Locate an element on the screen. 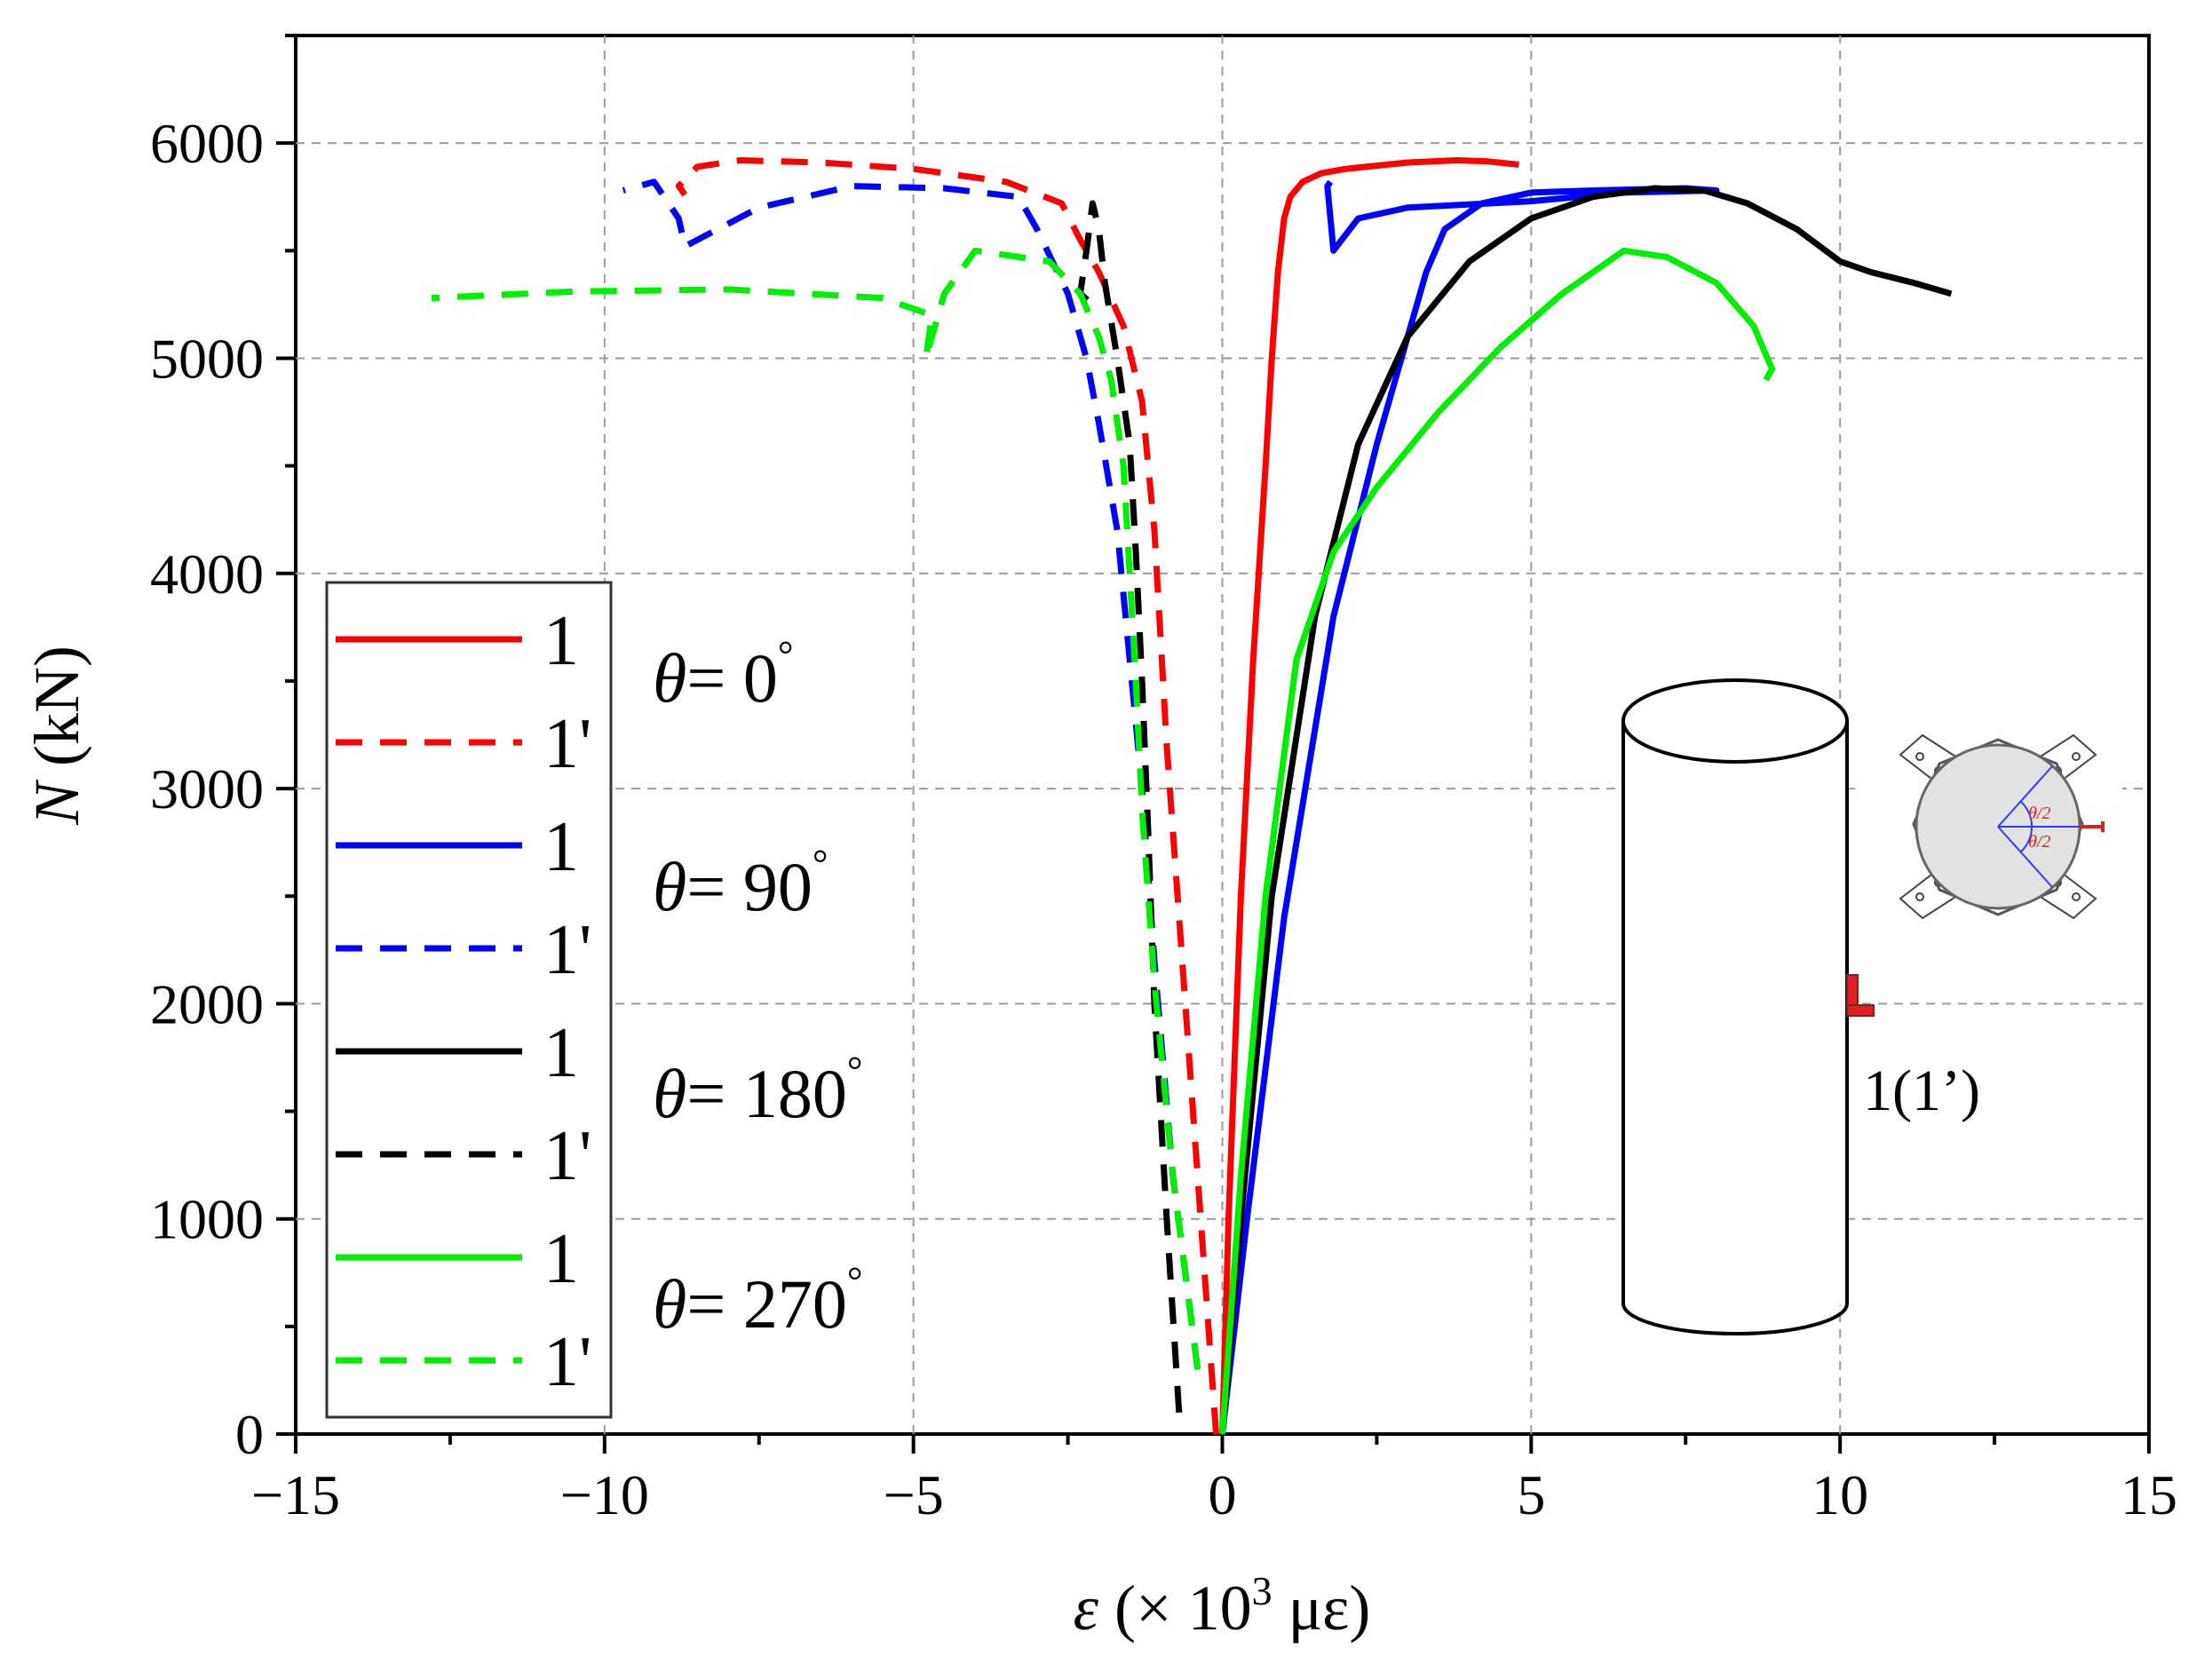  x-tick-label: −10 is located at coordinates (605, 1494).